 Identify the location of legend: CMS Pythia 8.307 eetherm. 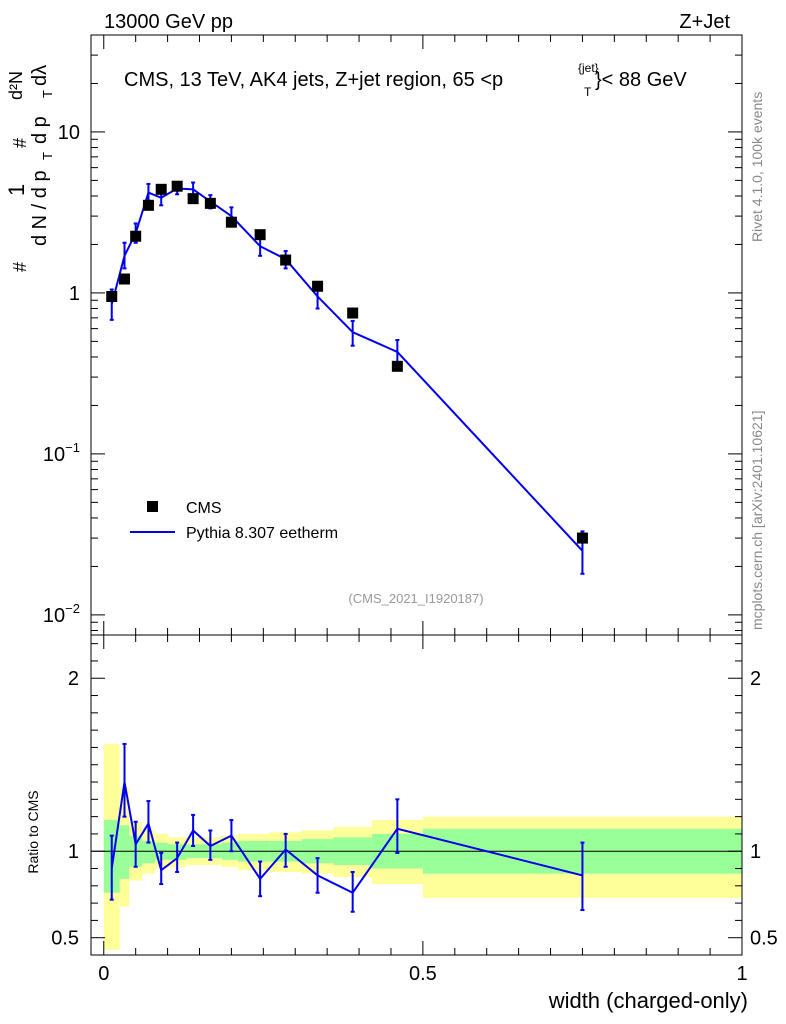
(234, 521).